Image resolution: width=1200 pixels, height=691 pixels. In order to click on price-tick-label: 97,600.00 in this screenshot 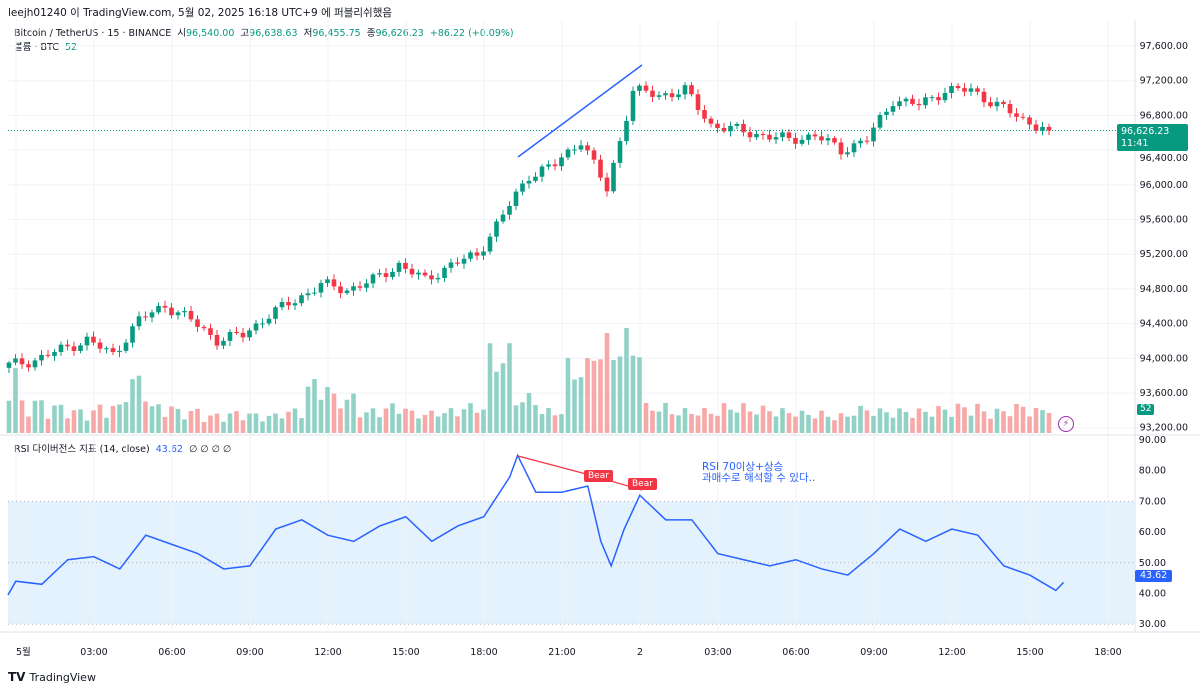, I will do `click(1164, 46)`.